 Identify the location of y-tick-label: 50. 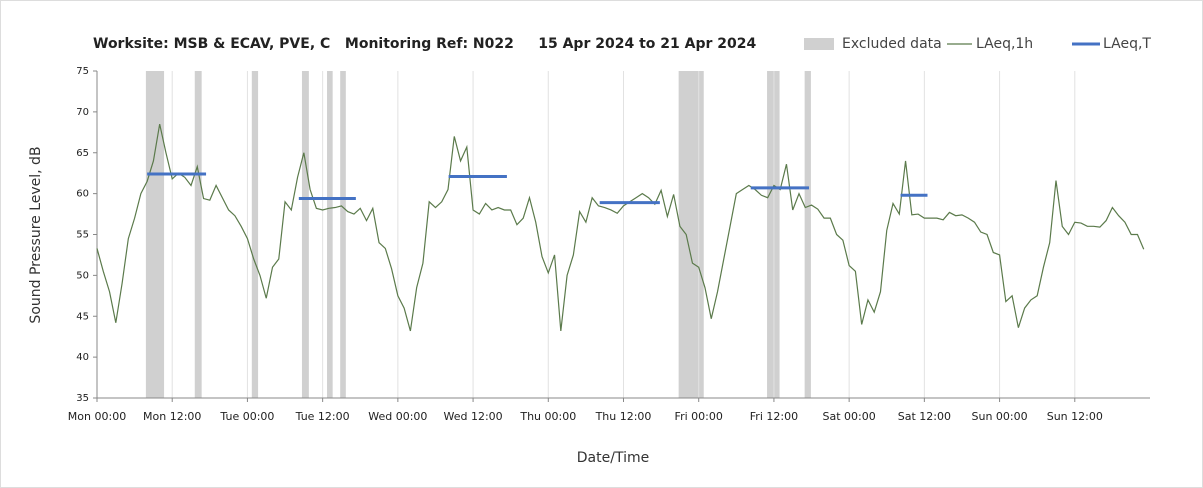
(82, 275).